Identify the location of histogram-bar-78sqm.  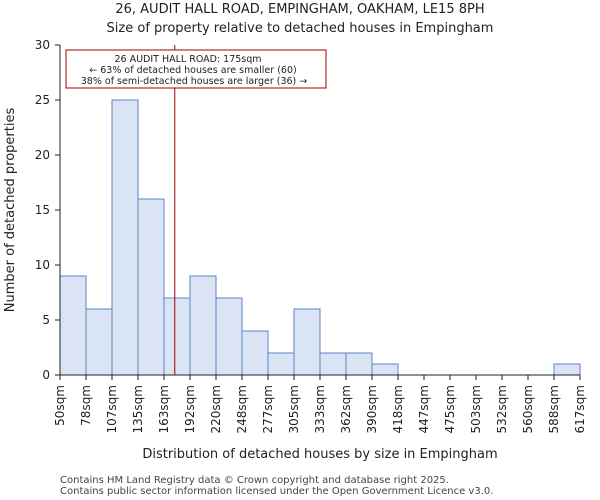
(99, 342).